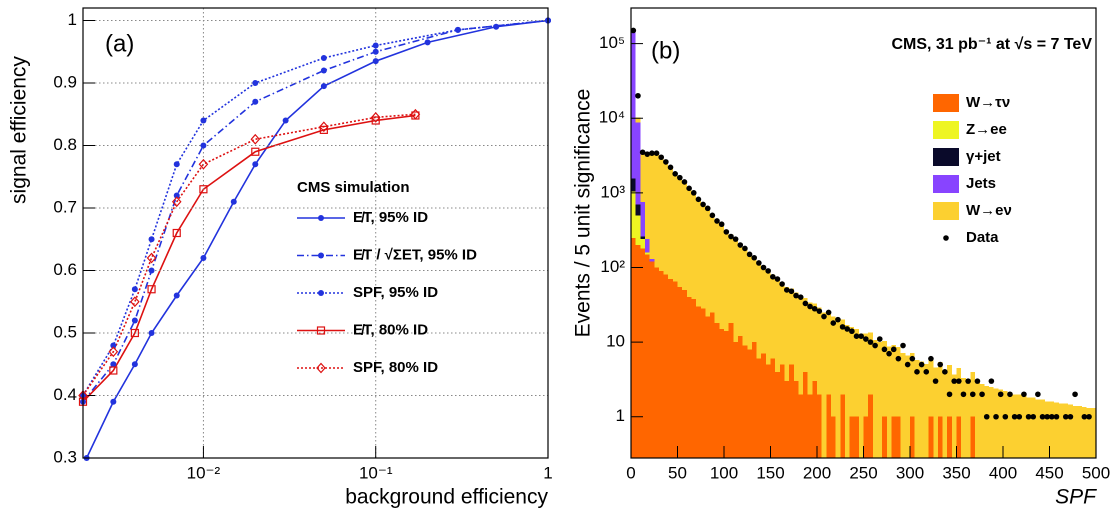 Image resolution: width=1118 pixels, height=519 pixels. I want to click on y-tick-label: 10⁵, so click(612, 42).